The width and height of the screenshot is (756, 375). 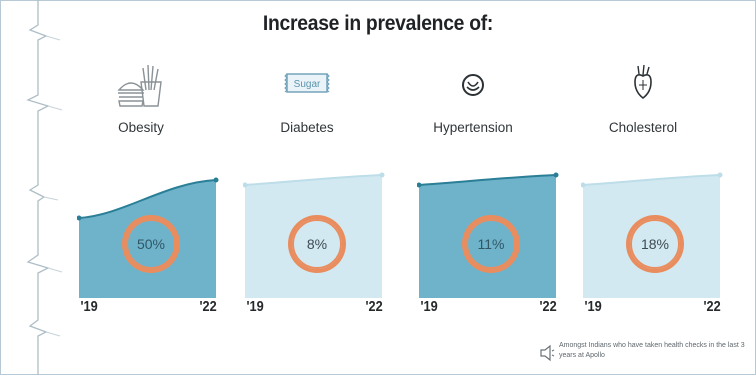 What do you see at coordinates (473, 85) in the screenshot?
I see `heart-monitor-icon` at bounding box center [473, 85].